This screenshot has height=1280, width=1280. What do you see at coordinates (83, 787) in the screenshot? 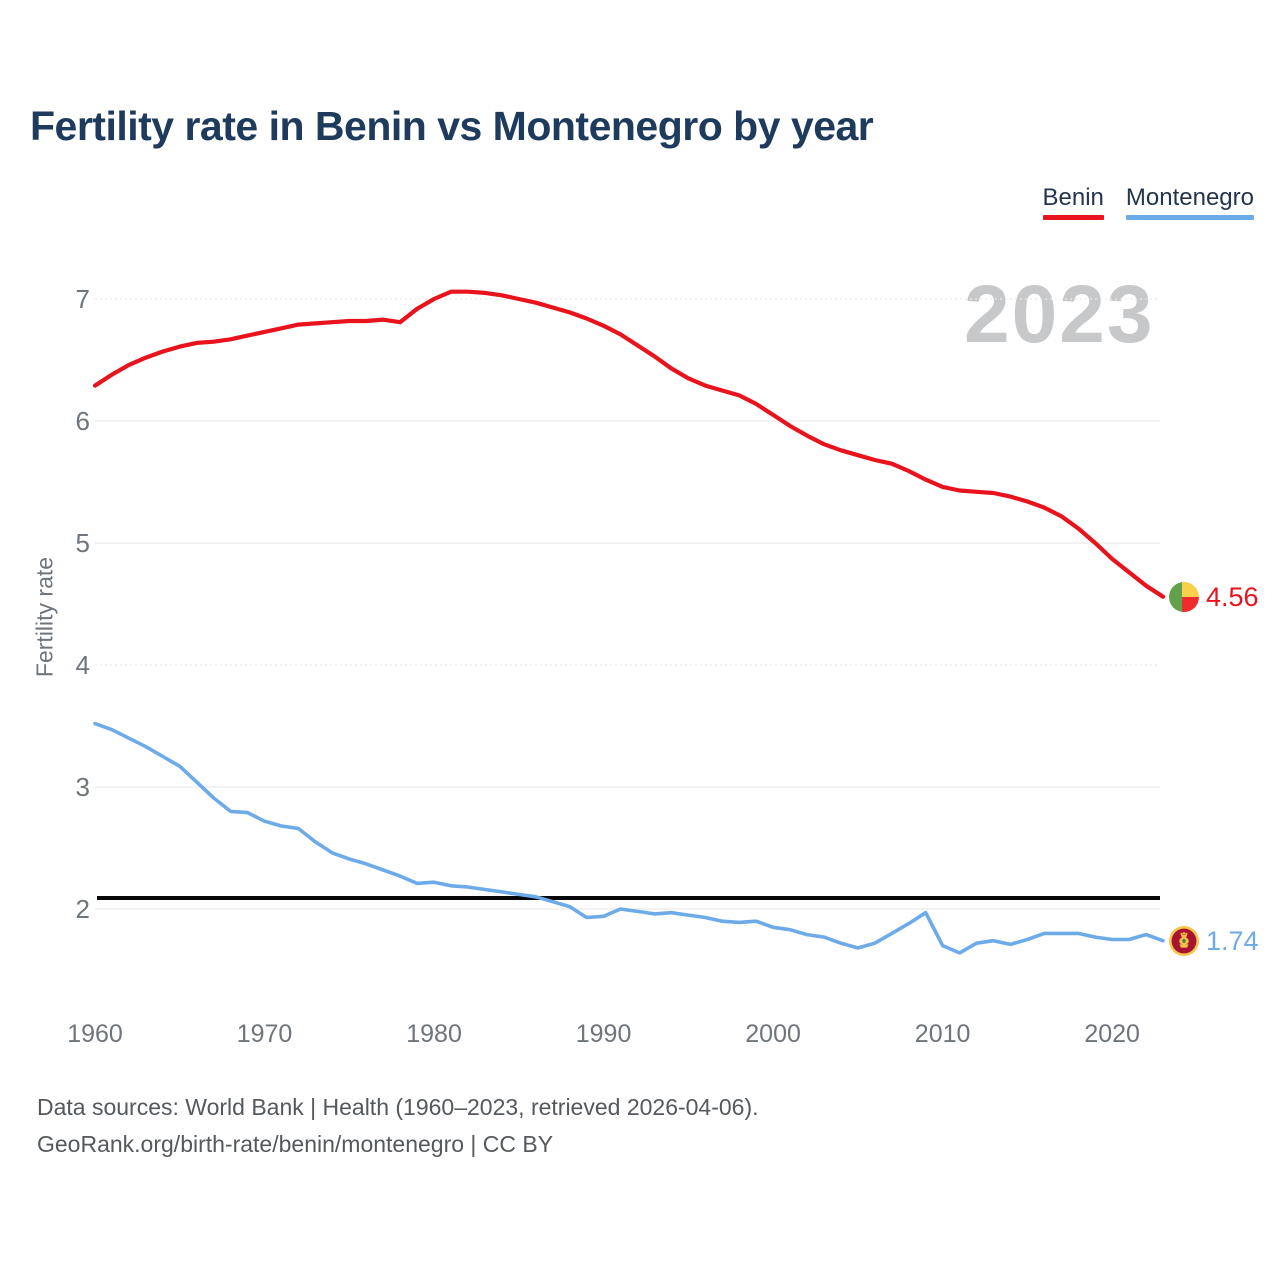
I see `y-tick-label: 3` at bounding box center [83, 787].